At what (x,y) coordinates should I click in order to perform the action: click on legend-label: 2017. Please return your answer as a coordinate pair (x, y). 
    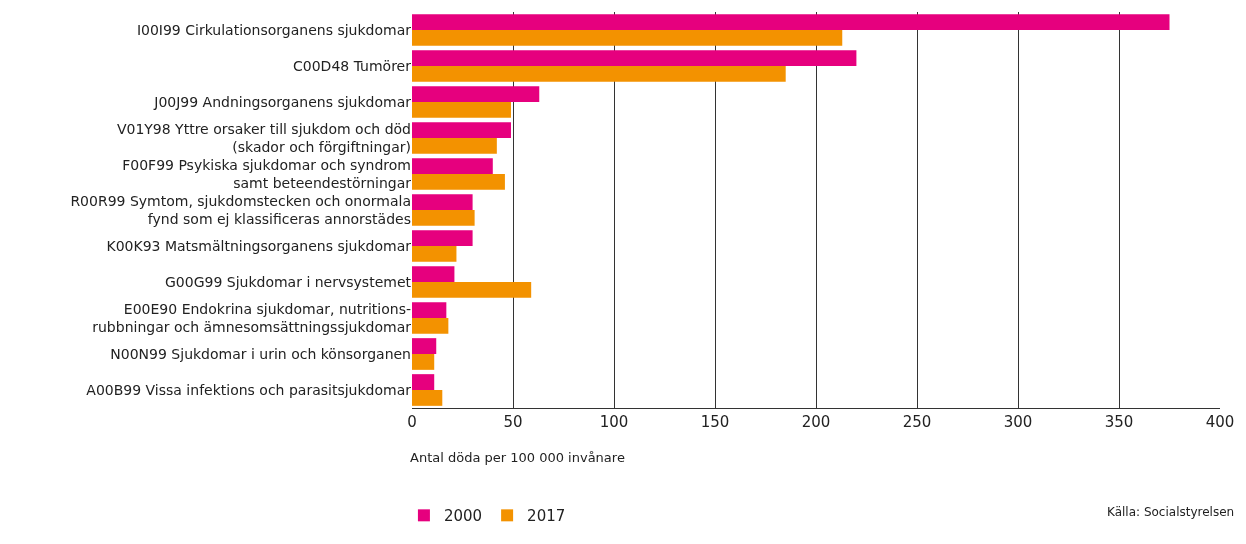
    Looking at the image, I should click on (546, 516).